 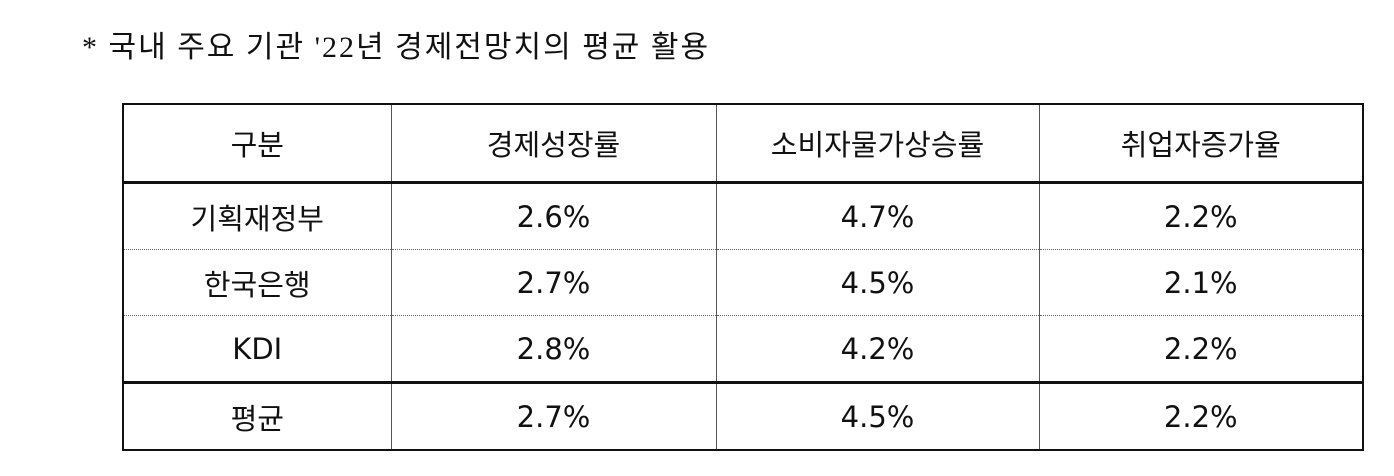 What do you see at coordinates (1201, 282) in the screenshot?
I see `cell: 2.1%` at bounding box center [1201, 282].